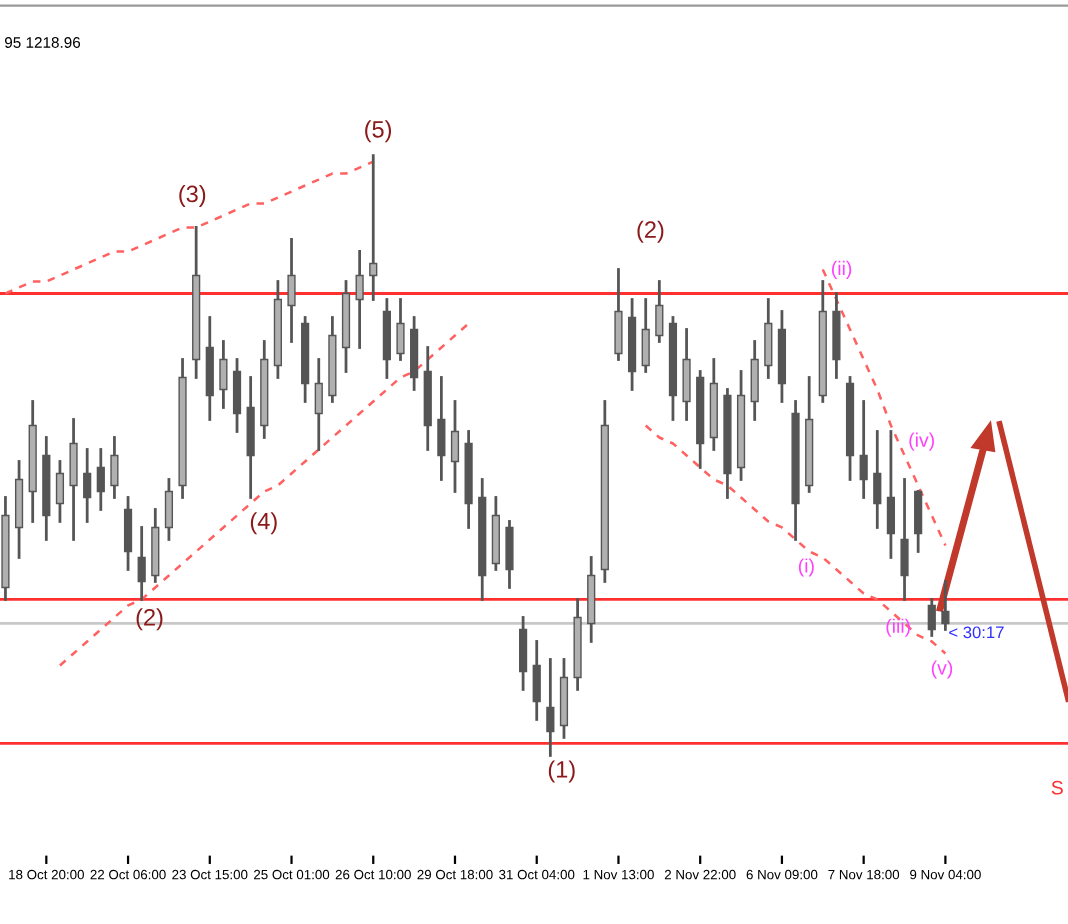 This screenshot has height=924, width=1068. Describe the element at coordinates (976, 632) in the screenshot. I see `annotation: < 30:17` at that location.